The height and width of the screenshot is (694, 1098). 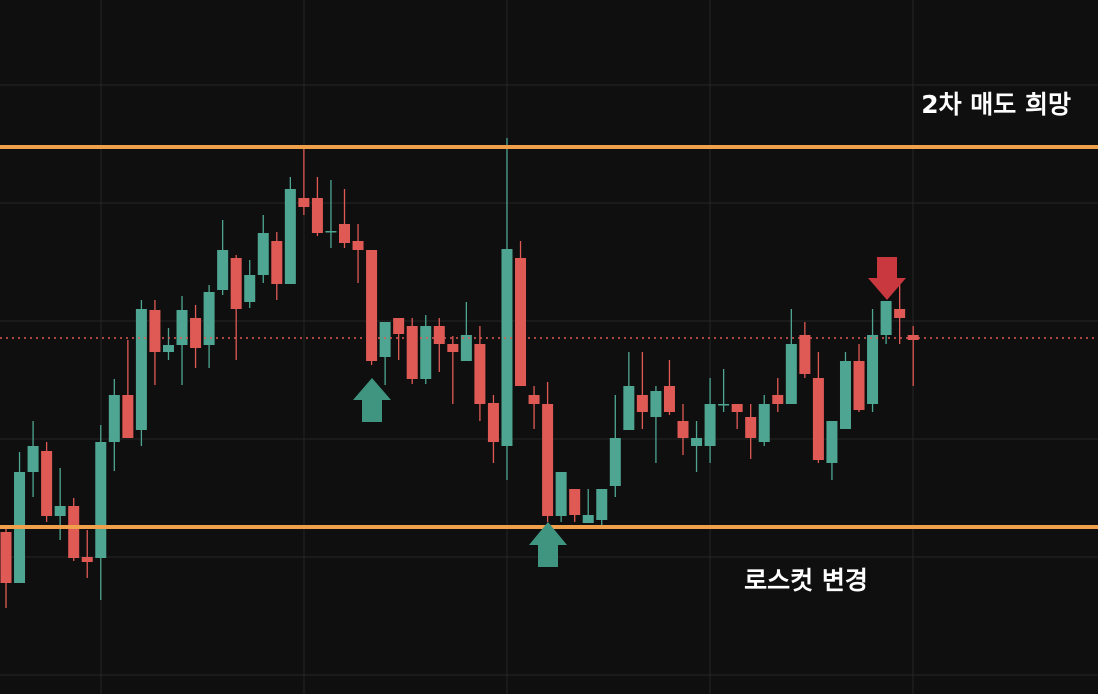 I want to click on annotation: 2차 매도 희망, so click(x=996, y=104).